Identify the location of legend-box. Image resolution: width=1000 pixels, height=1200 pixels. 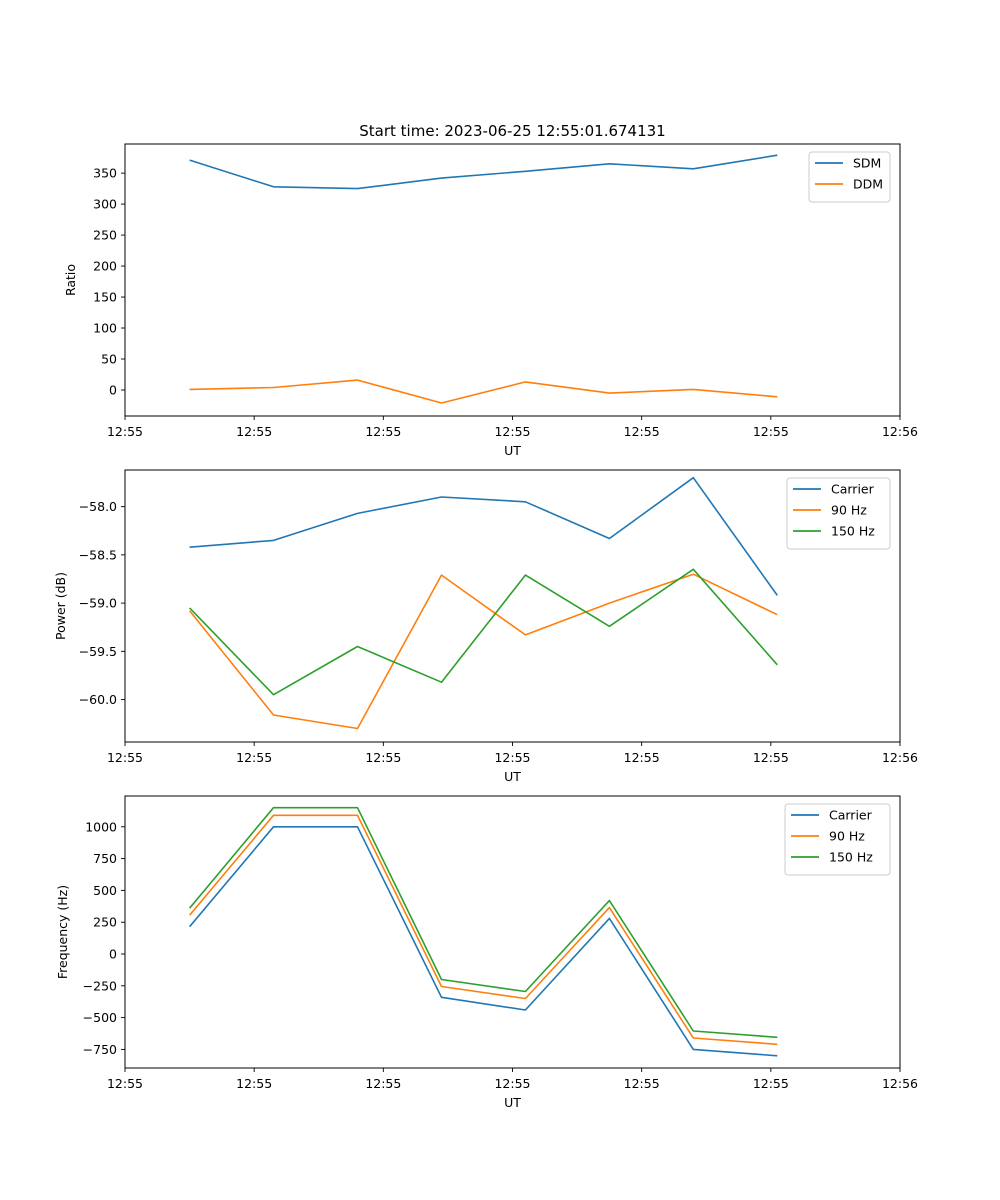
(849, 177).